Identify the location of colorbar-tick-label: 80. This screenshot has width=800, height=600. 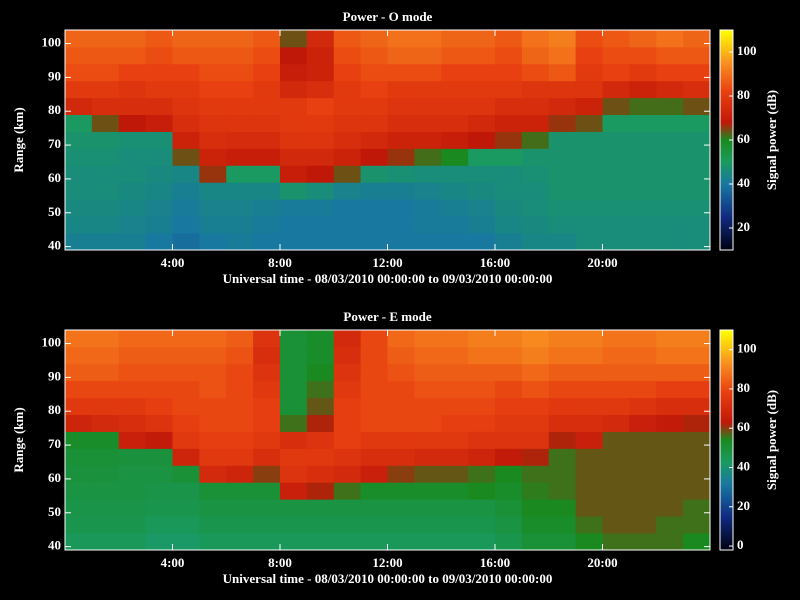
(743, 387).